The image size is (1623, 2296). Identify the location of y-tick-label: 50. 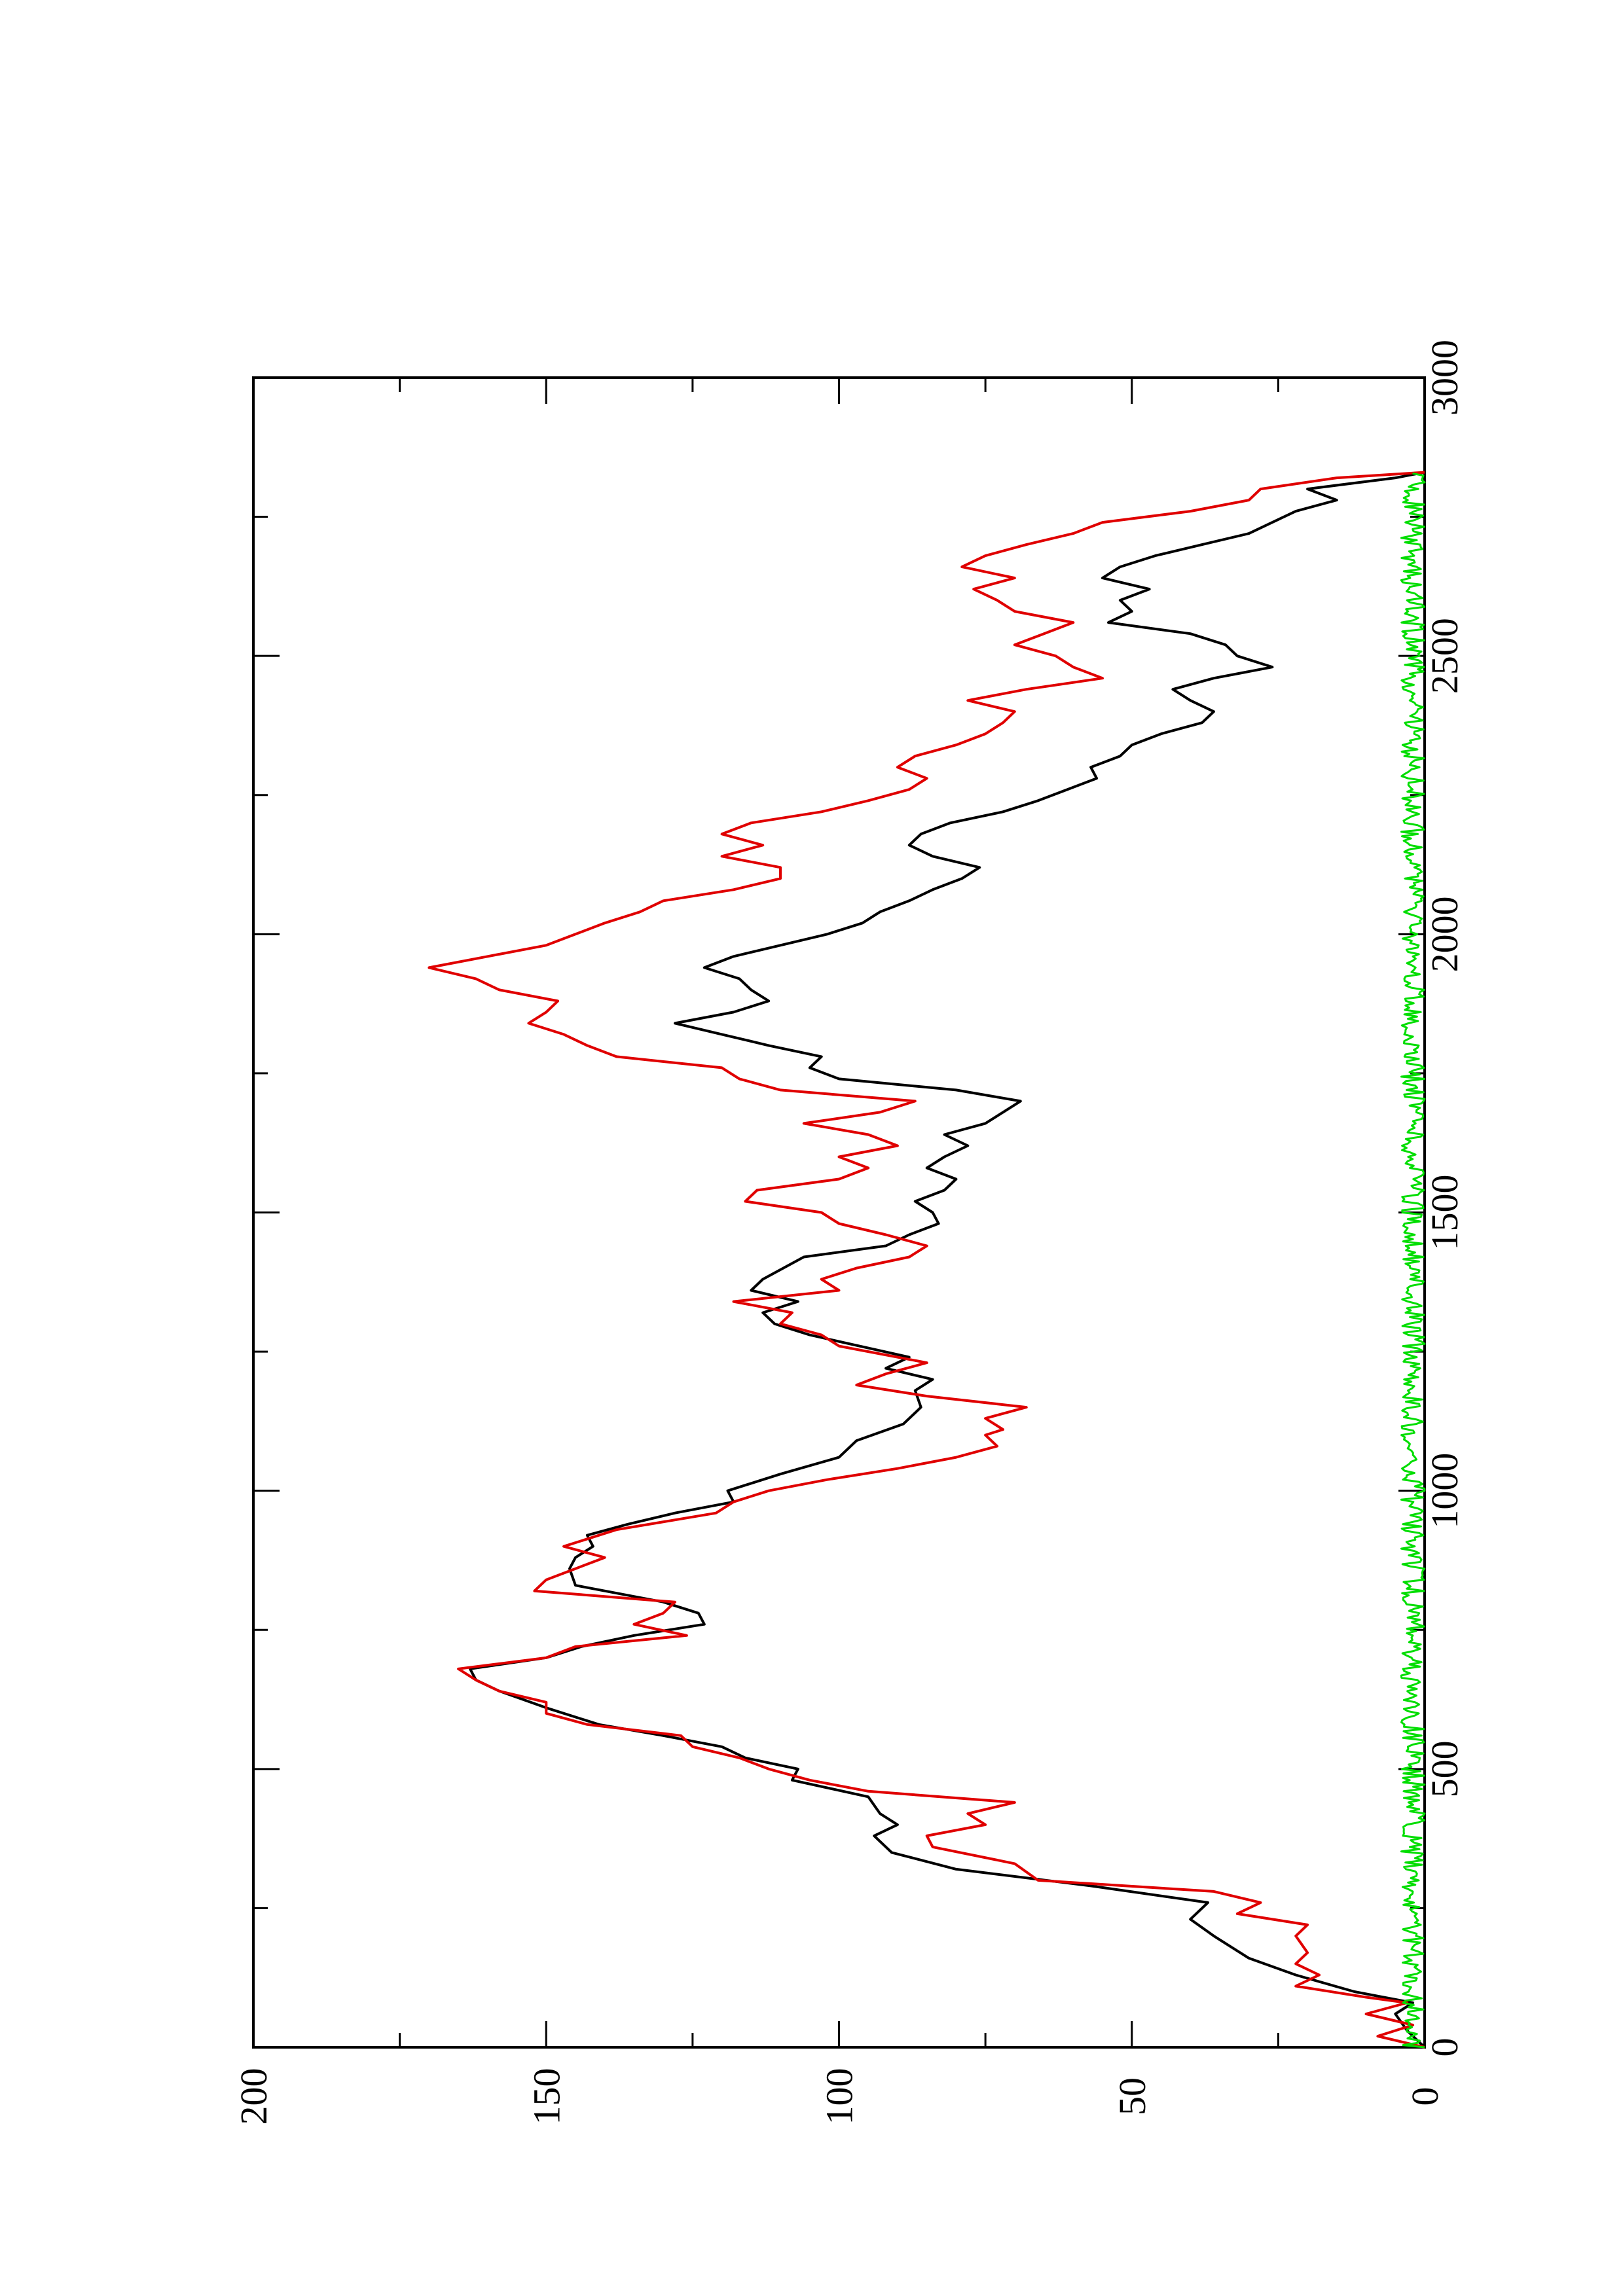
(1132, 2096).